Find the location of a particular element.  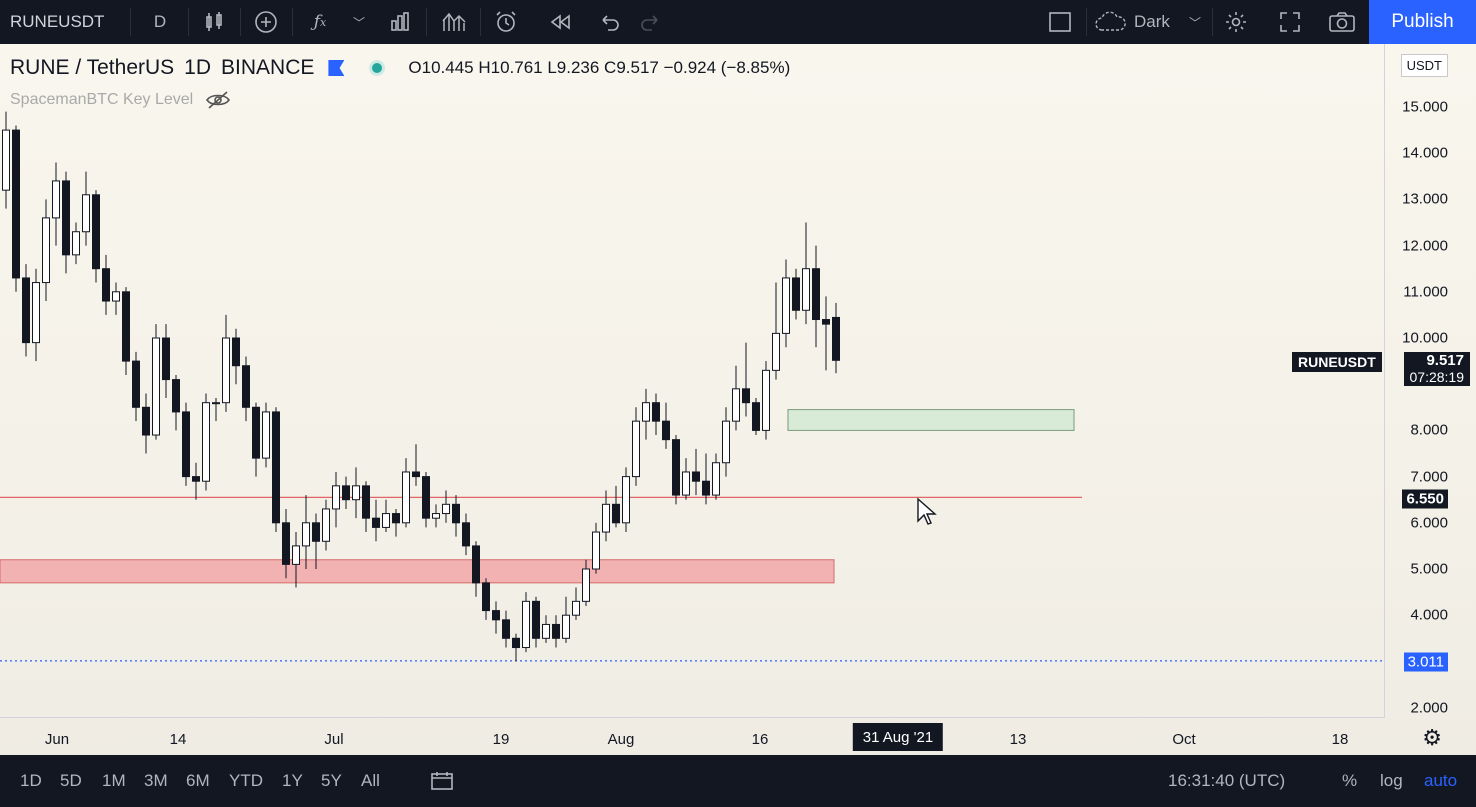

range-6m-button: 6M is located at coordinates (198, 780).